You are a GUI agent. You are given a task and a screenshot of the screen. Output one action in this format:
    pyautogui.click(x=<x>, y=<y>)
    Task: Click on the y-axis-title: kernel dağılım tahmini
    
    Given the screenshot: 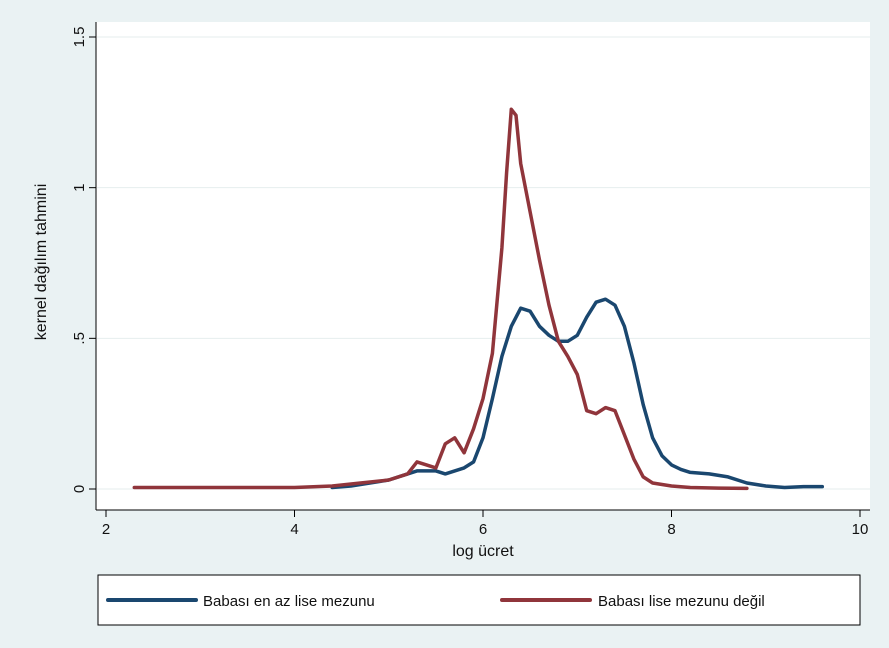 What is the action you would take?
    pyautogui.click(x=41, y=262)
    